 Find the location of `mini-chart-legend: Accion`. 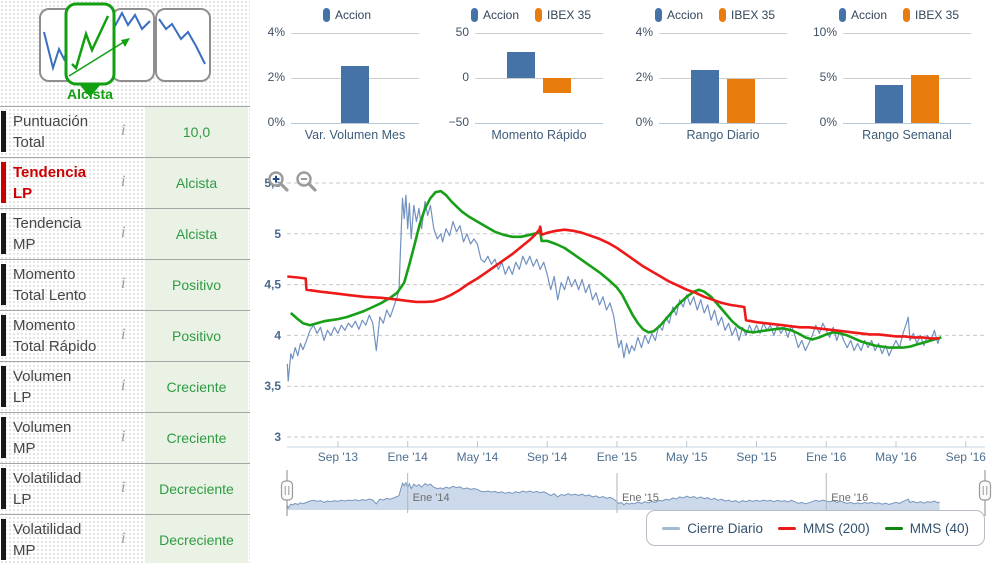

mini-chart-legend: Accion is located at coordinates (347, 15).